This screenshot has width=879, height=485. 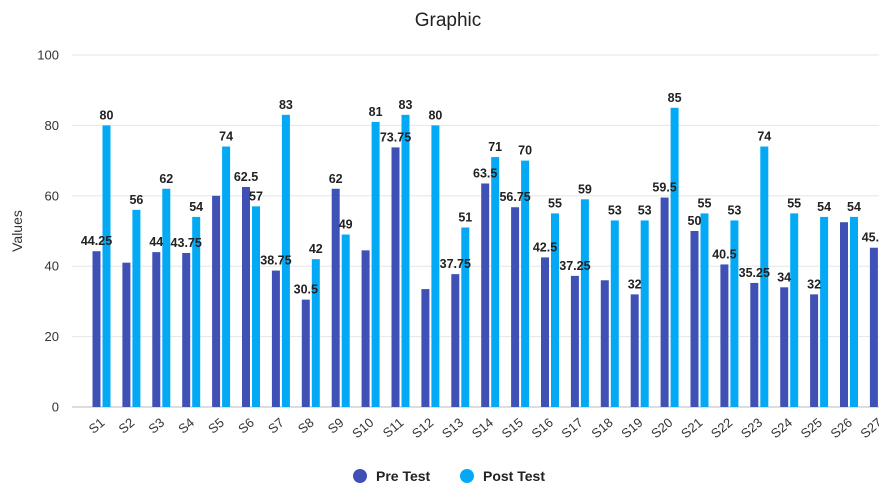 What do you see at coordinates (375, 264) in the screenshot?
I see `bar-post-test-S10` at bounding box center [375, 264].